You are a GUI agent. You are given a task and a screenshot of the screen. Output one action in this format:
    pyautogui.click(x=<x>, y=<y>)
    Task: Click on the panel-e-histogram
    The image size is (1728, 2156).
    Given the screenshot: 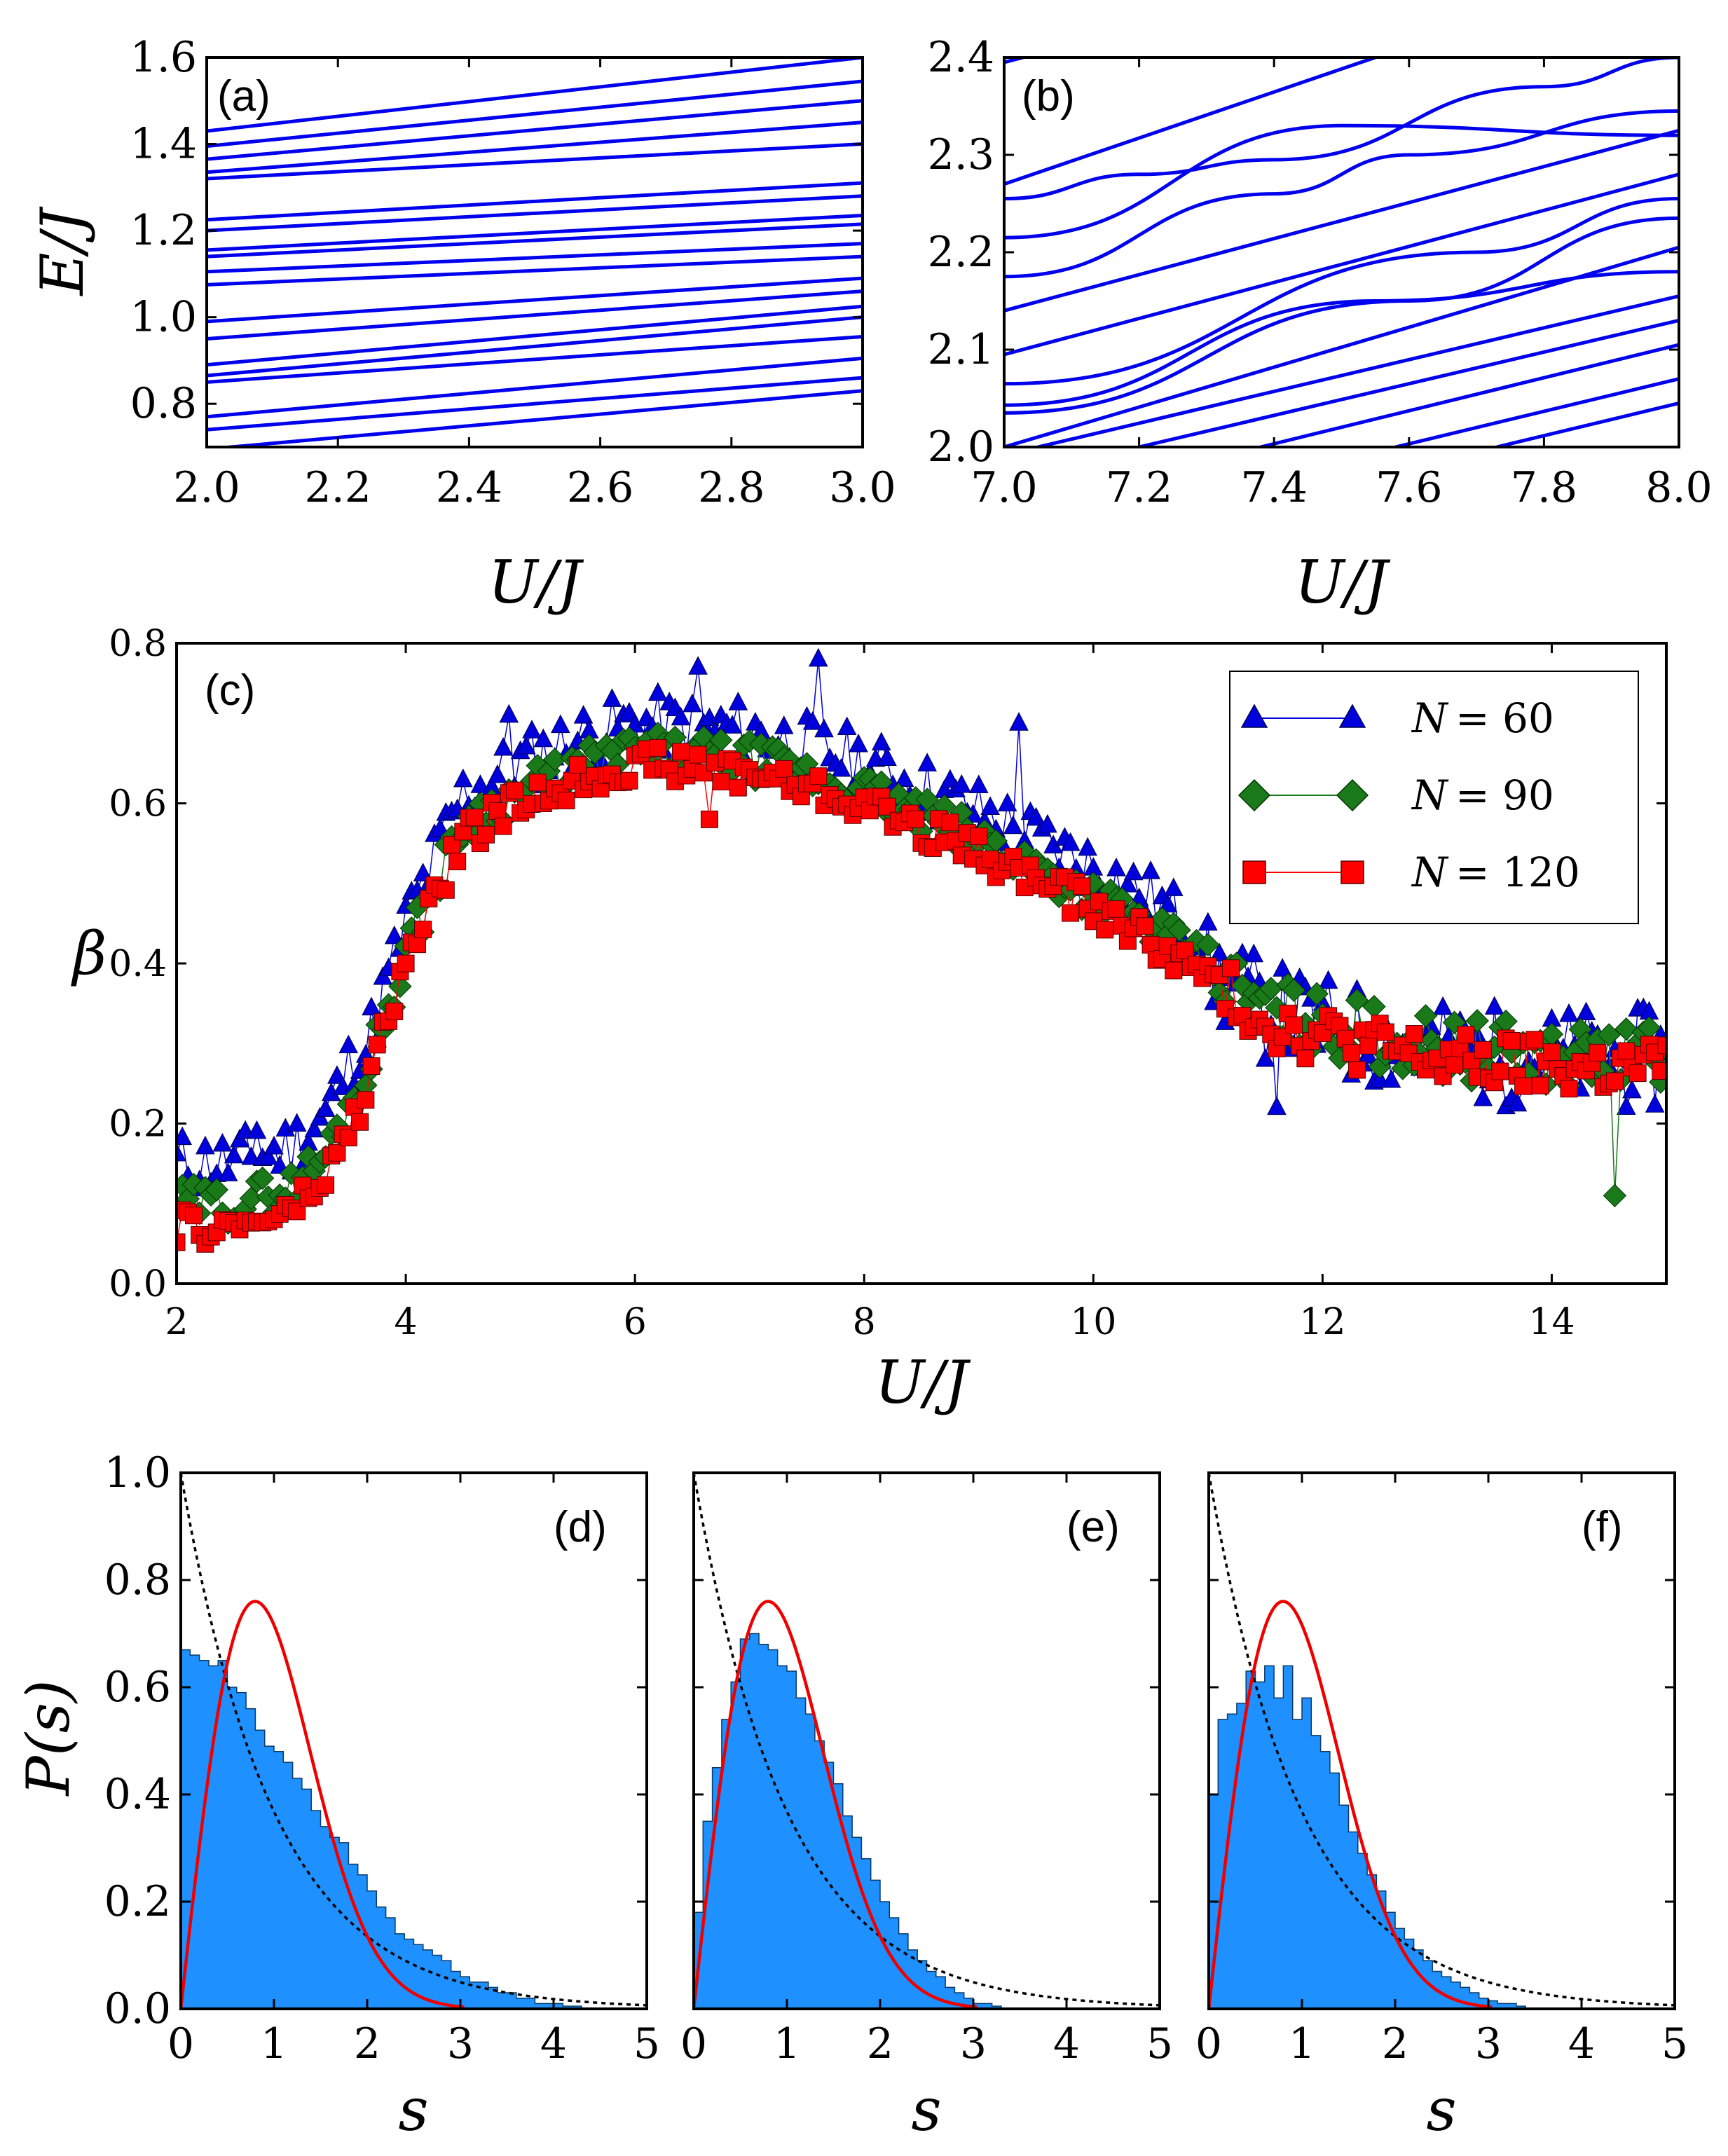 What is the action you would take?
    pyautogui.click(x=927, y=1741)
    